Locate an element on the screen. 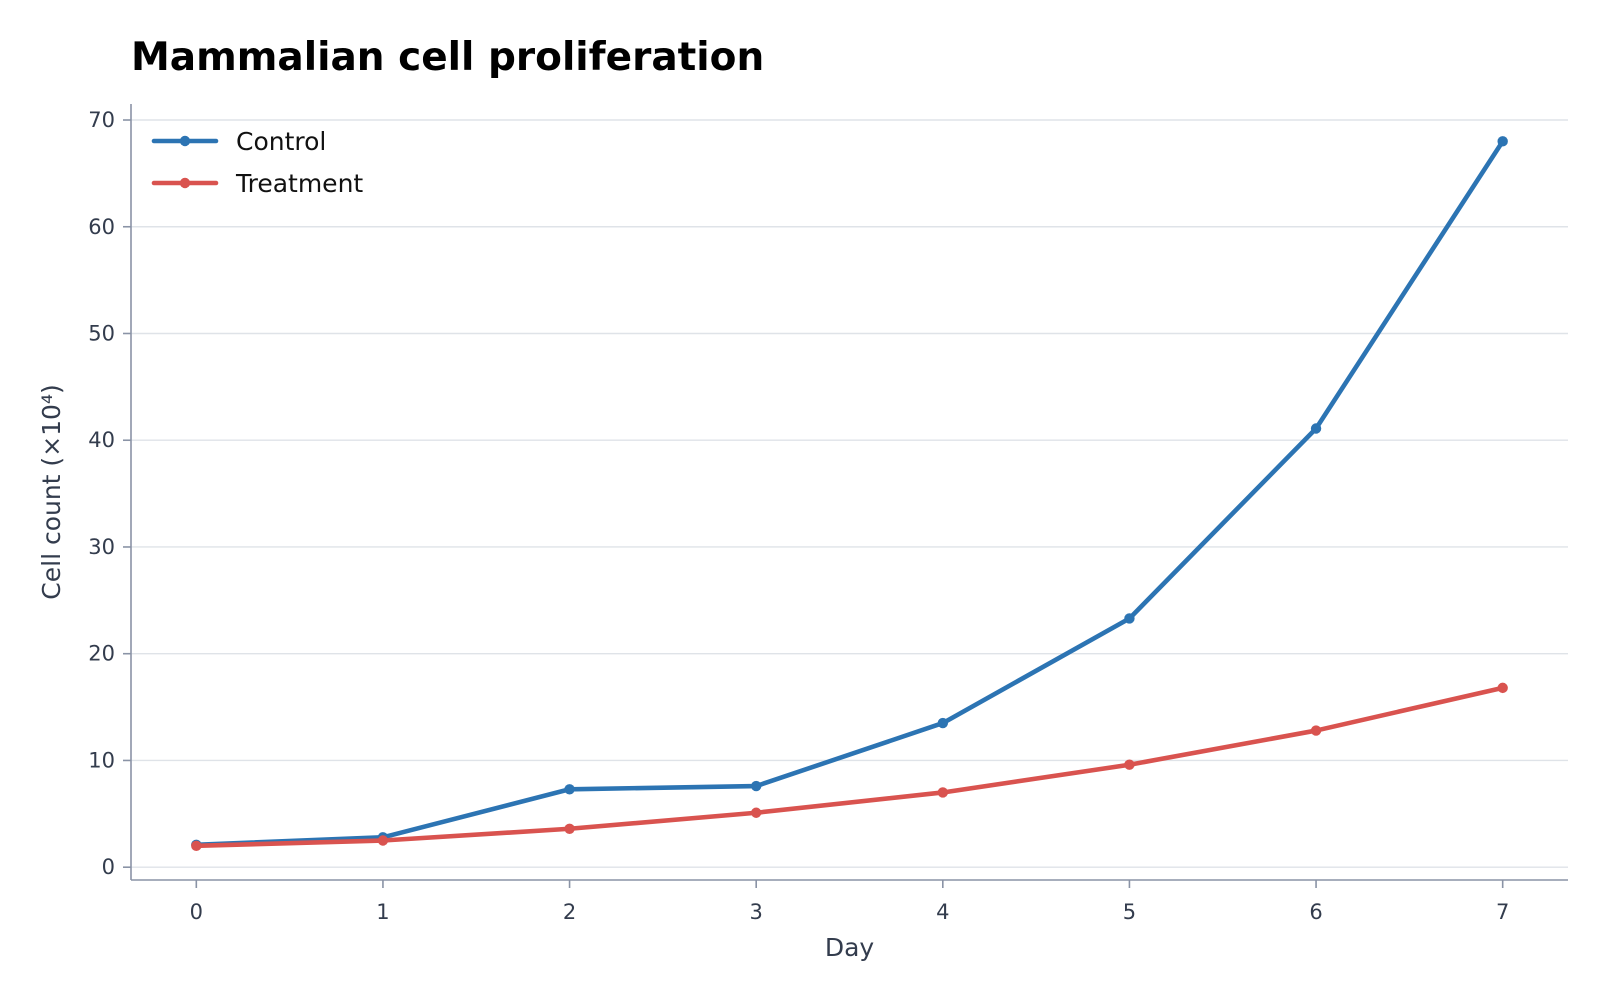  y-tick-label: 40 is located at coordinates (101, 440).